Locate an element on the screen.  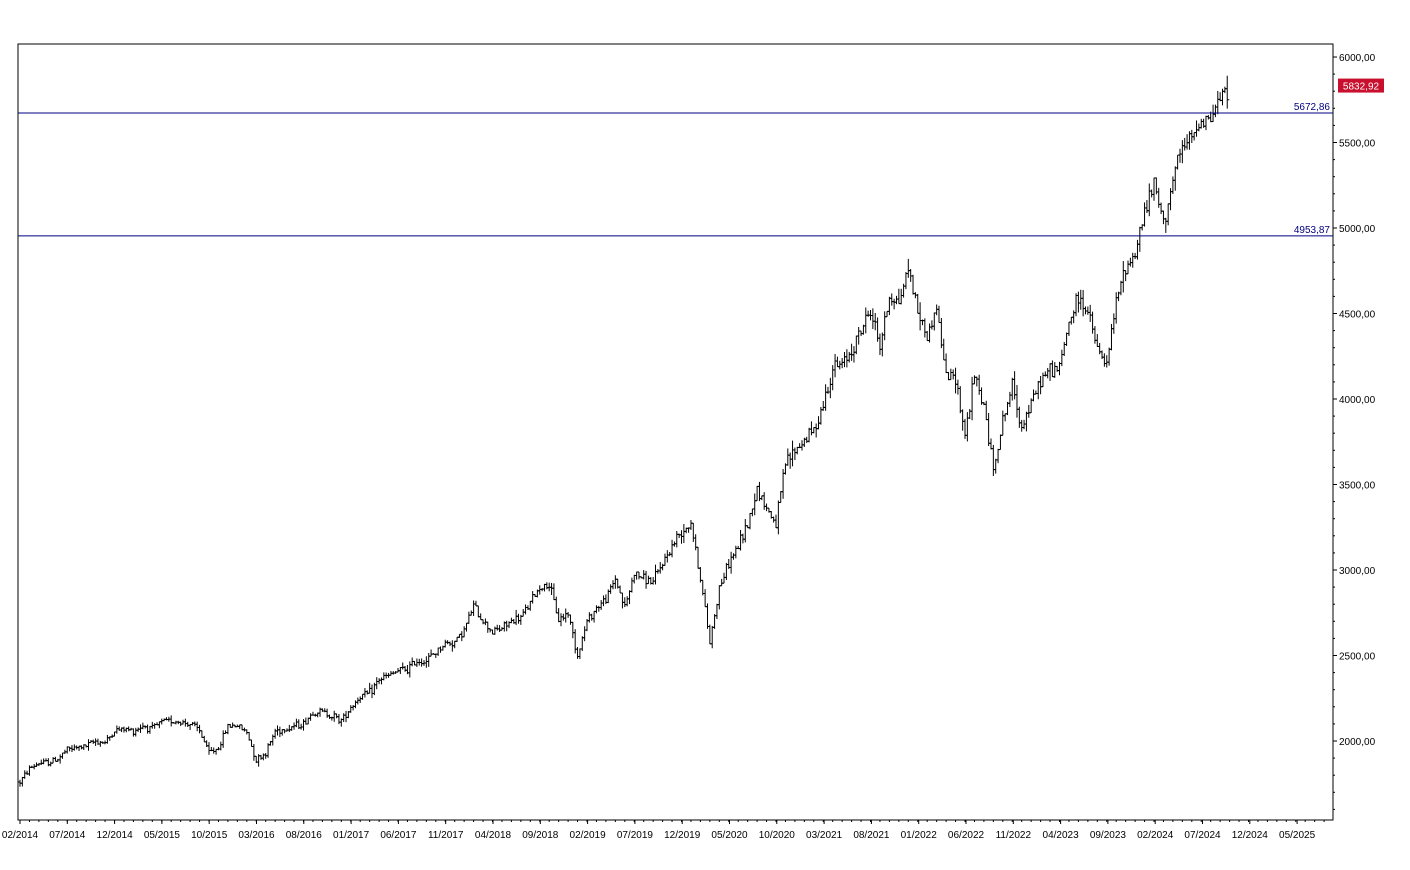
x-tick-label: 04/2023 is located at coordinates (1061, 835).